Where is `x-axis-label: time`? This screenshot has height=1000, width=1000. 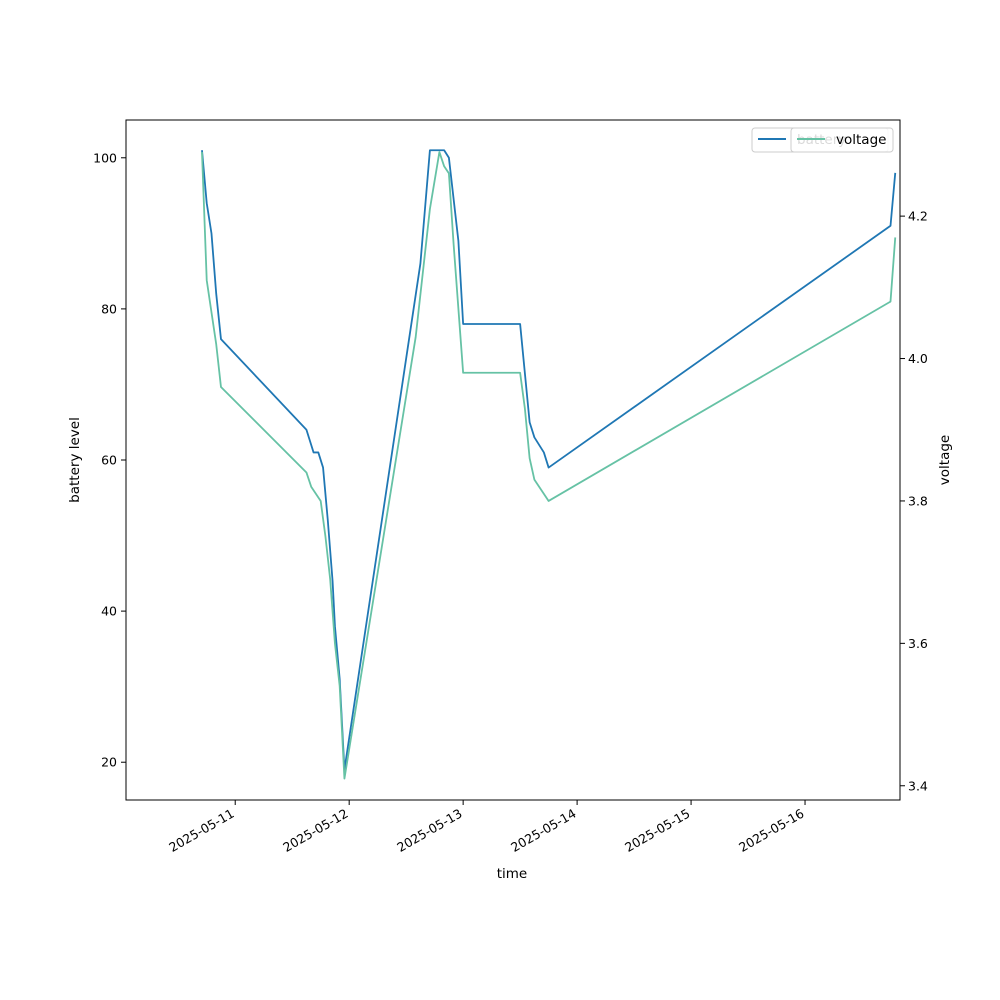 x-axis-label: time is located at coordinates (512, 874).